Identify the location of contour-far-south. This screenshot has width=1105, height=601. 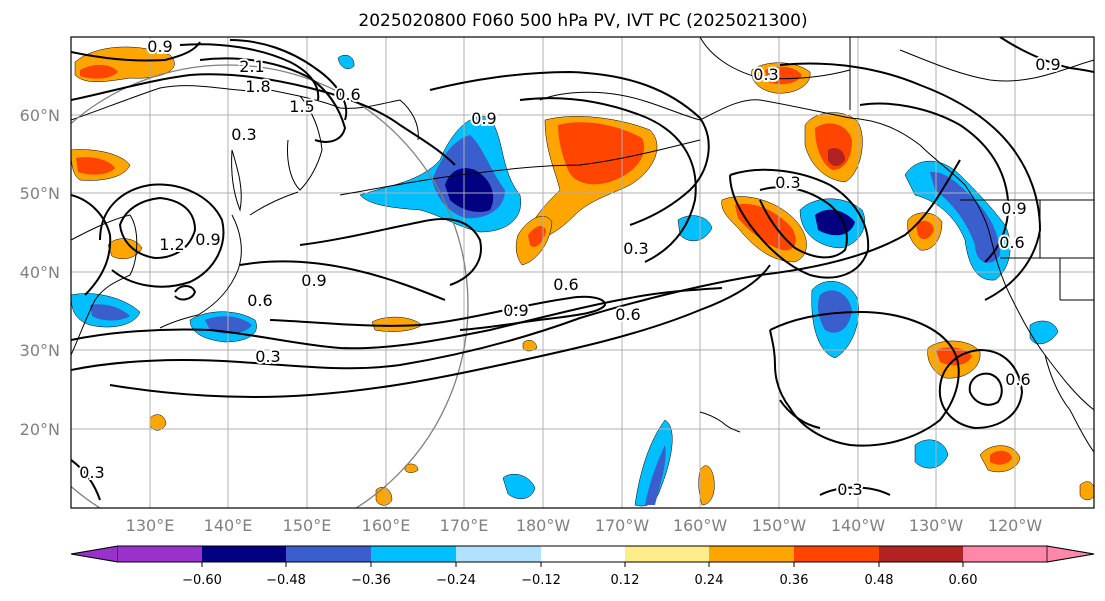
(855, 491).